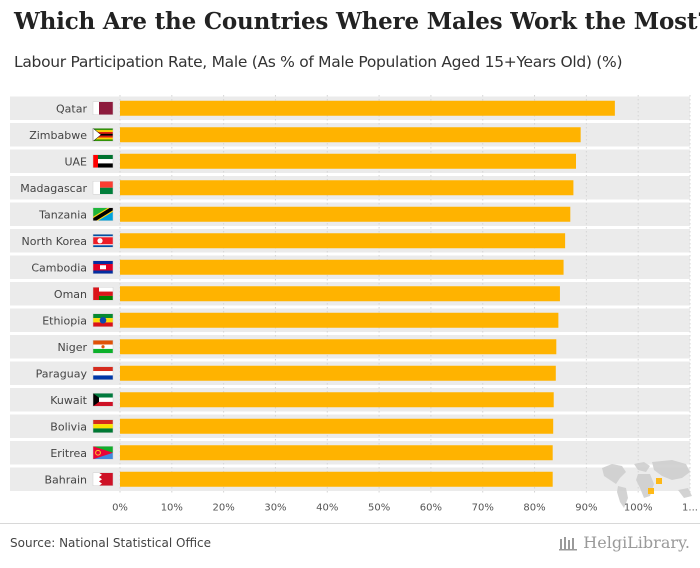 The width and height of the screenshot is (700, 568). What do you see at coordinates (568, 543) in the screenshot?
I see `library-icon` at bounding box center [568, 543].